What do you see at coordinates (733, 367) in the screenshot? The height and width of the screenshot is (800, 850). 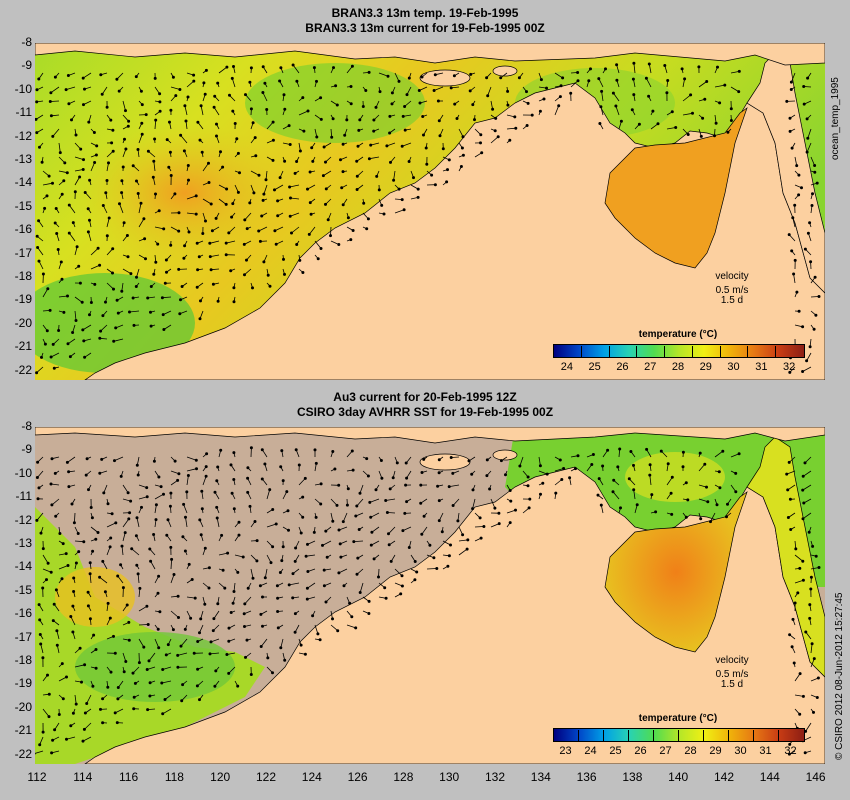 I see `colorbar-tick-label: 30` at bounding box center [733, 367].